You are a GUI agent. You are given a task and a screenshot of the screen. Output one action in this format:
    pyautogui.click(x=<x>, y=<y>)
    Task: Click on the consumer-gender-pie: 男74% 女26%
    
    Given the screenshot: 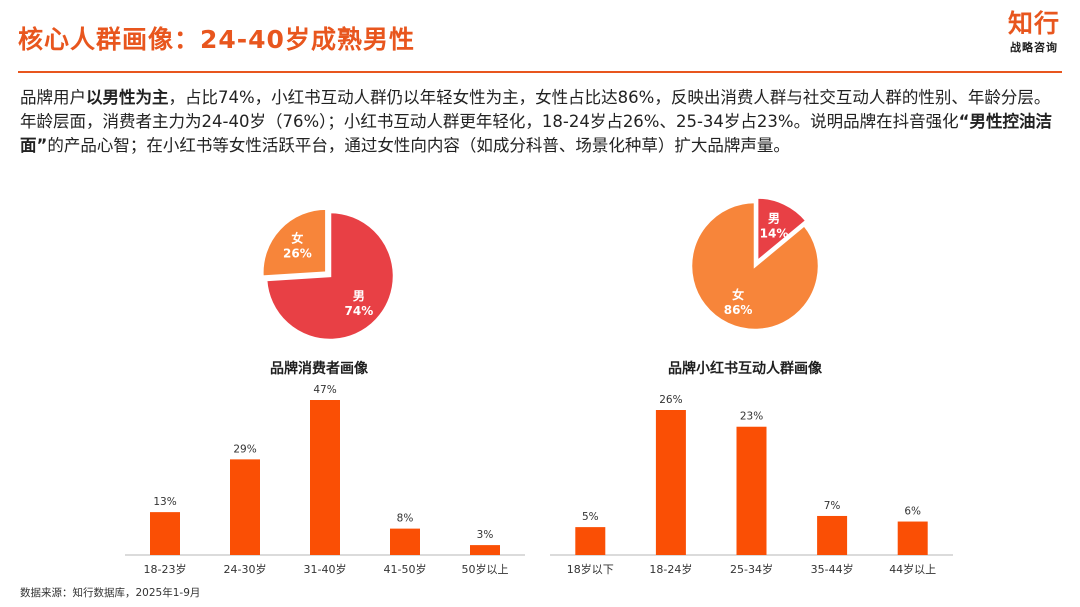 What is the action you would take?
    pyautogui.click(x=328, y=274)
    